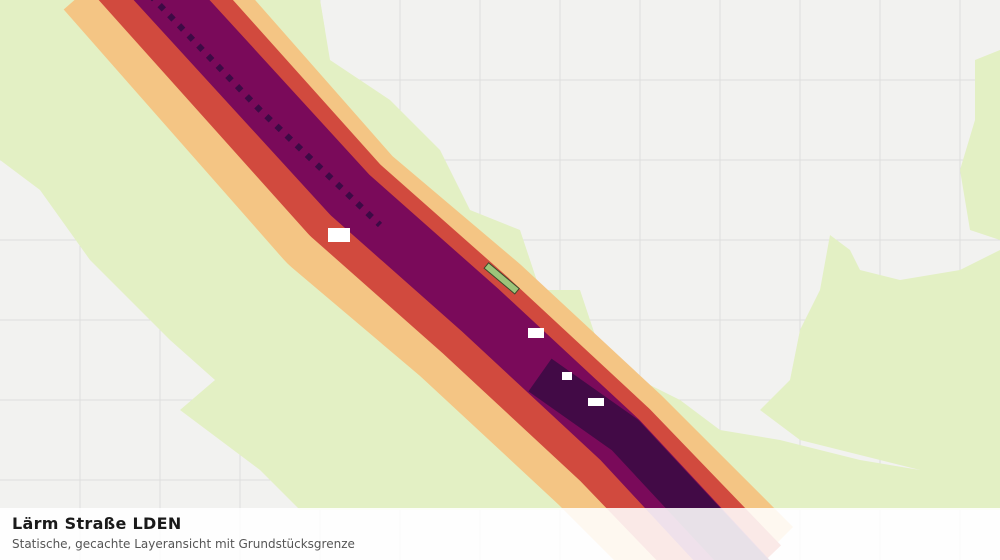  Describe the element at coordinates (501, 278) in the screenshot. I see `parcel-boundary` at that location.